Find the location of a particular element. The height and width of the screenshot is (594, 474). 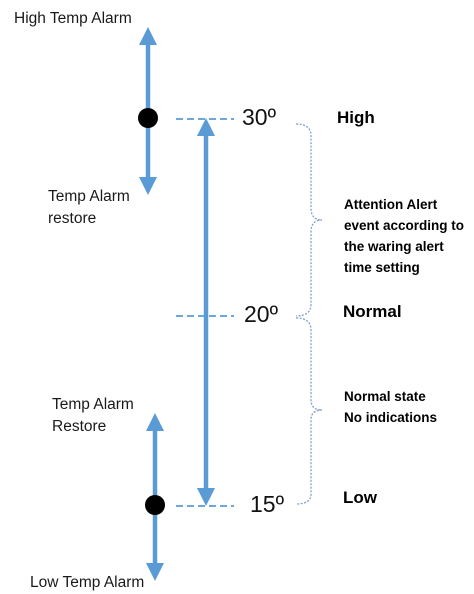

attention-note-line3: the waring alert is located at coordinates (394, 246).